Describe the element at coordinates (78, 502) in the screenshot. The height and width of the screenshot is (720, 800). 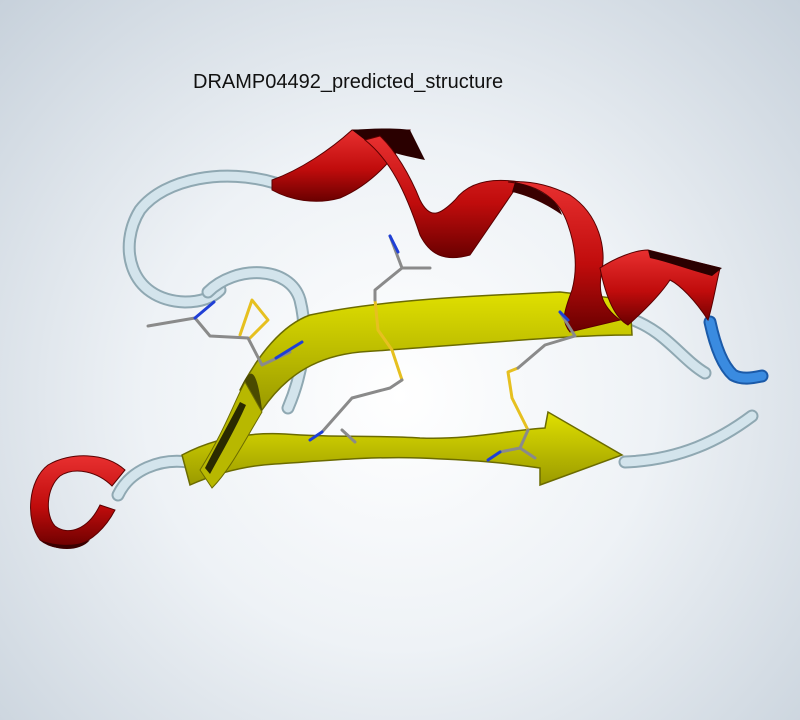
I see `helix-left-turn` at that location.